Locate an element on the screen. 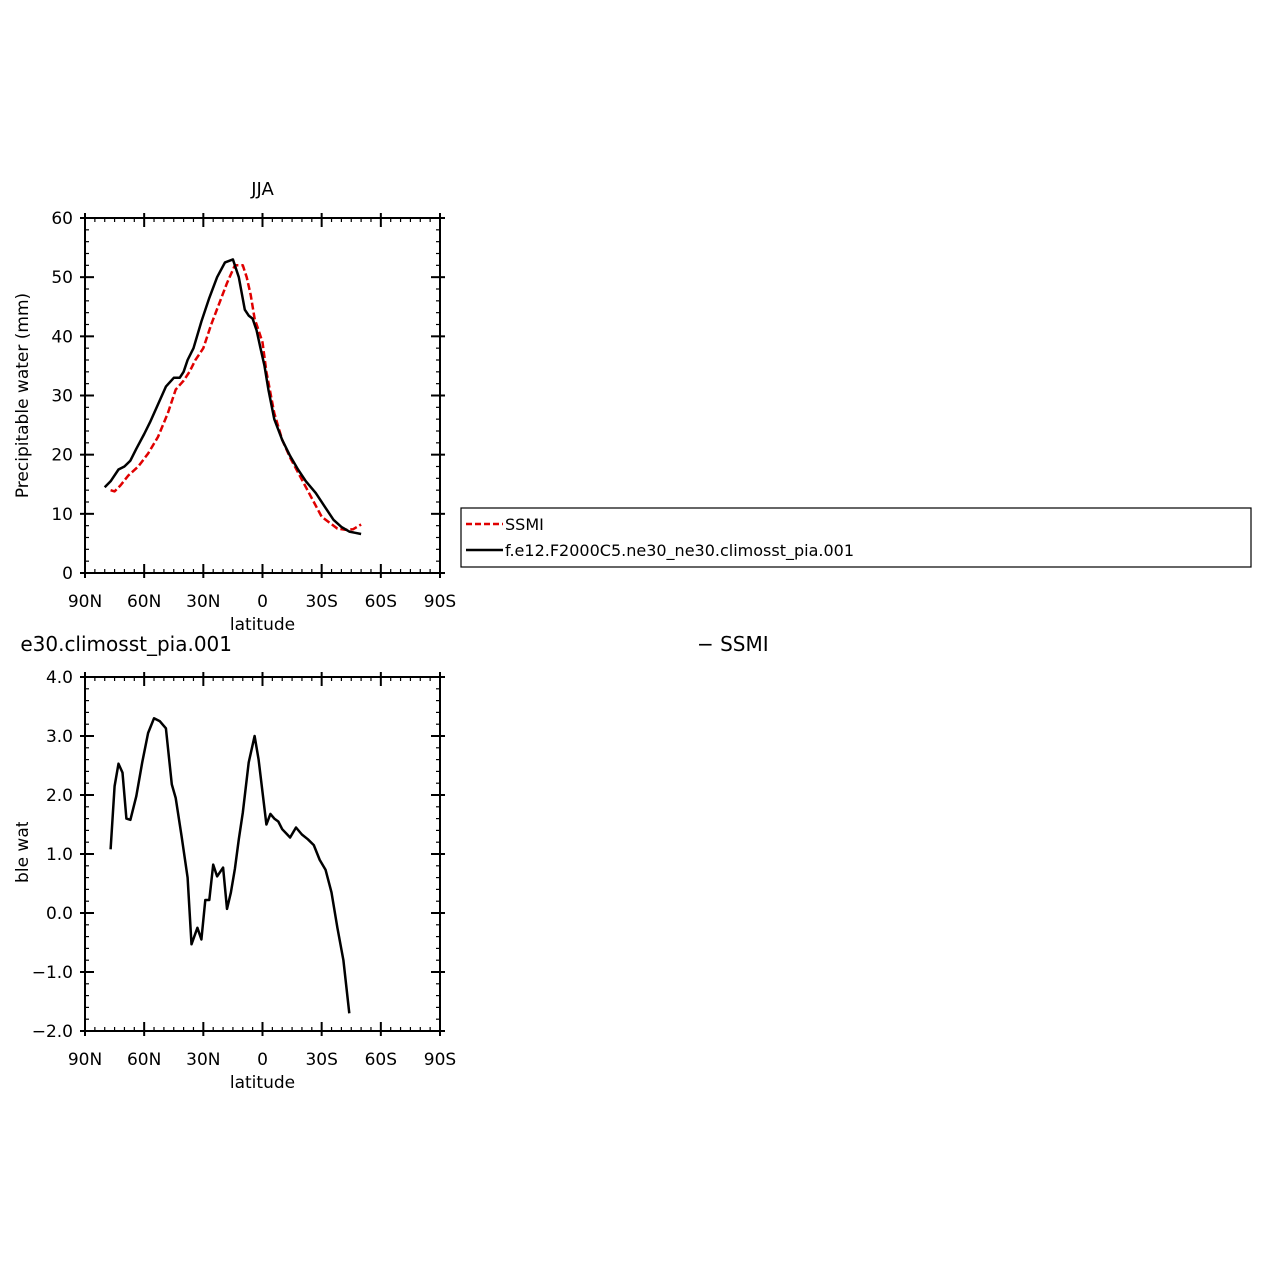 This screenshot has height=1269, width=1270. y-tick-label: 30 is located at coordinates (62, 397).